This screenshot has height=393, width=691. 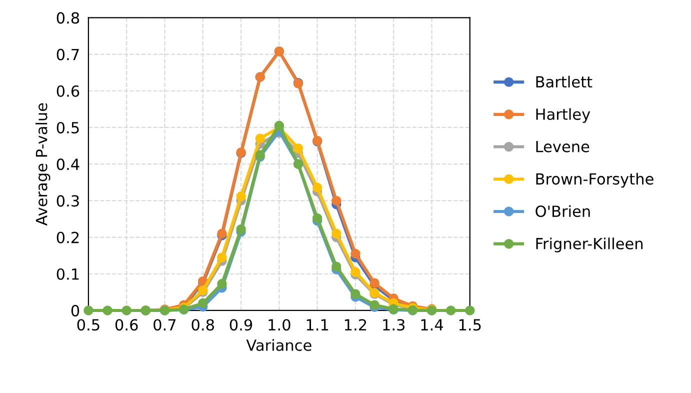 I want to click on x-tick-label: 1.2, so click(x=355, y=324).